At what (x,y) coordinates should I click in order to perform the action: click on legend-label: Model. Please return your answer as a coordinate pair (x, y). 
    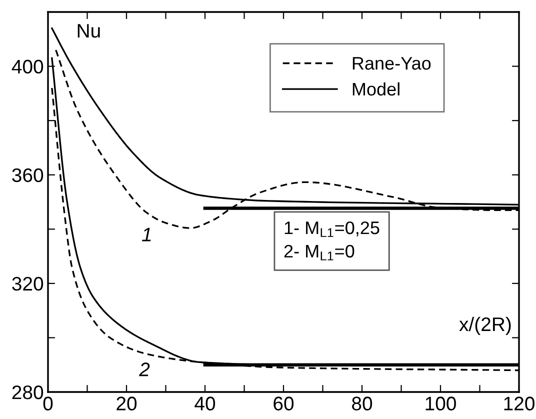
    Looking at the image, I should click on (376, 89).